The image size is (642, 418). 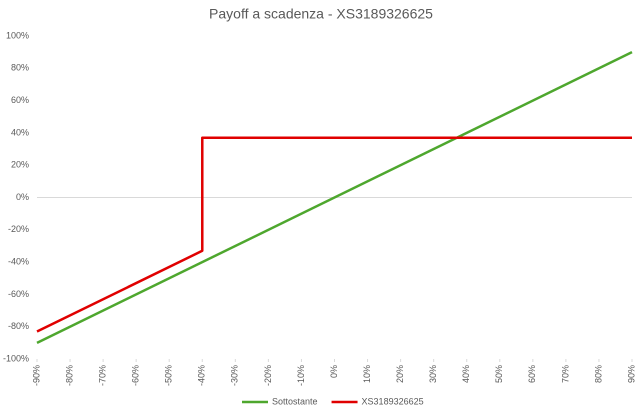 What do you see at coordinates (295, 401) in the screenshot?
I see `legend-label: Sottostante` at bounding box center [295, 401].